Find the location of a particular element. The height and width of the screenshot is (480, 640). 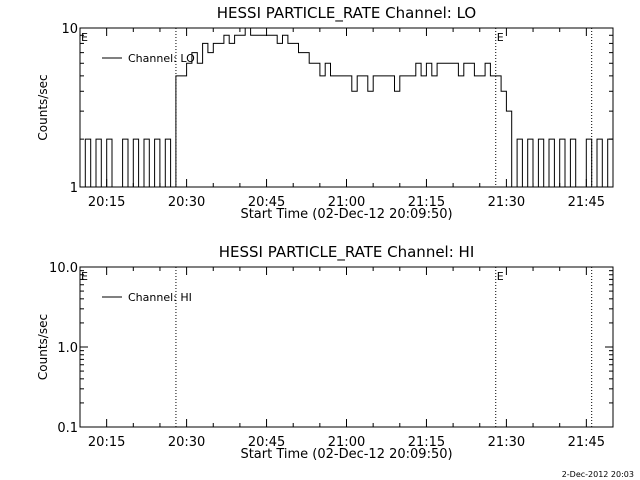

footer-timestamp: 2-Dec-2012 20:03 is located at coordinates (597, 474).